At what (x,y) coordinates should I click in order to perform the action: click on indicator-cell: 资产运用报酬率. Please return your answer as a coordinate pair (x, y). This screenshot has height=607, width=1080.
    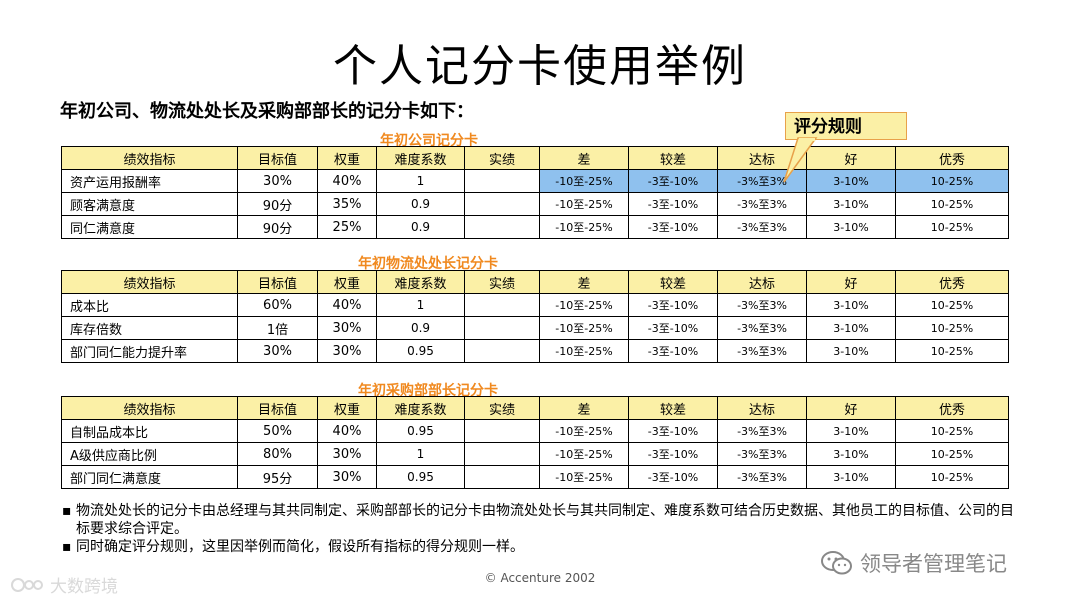
    Looking at the image, I should click on (149, 181).